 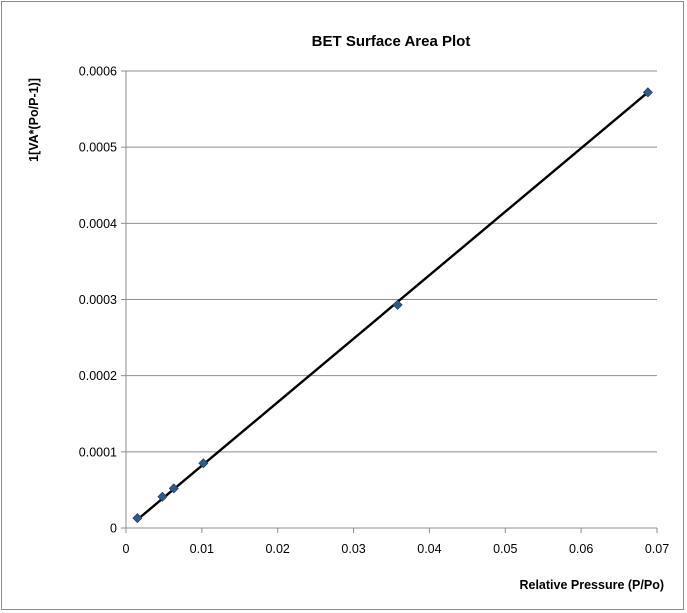 I want to click on x-tick-label: 0, so click(x=126, y=549).